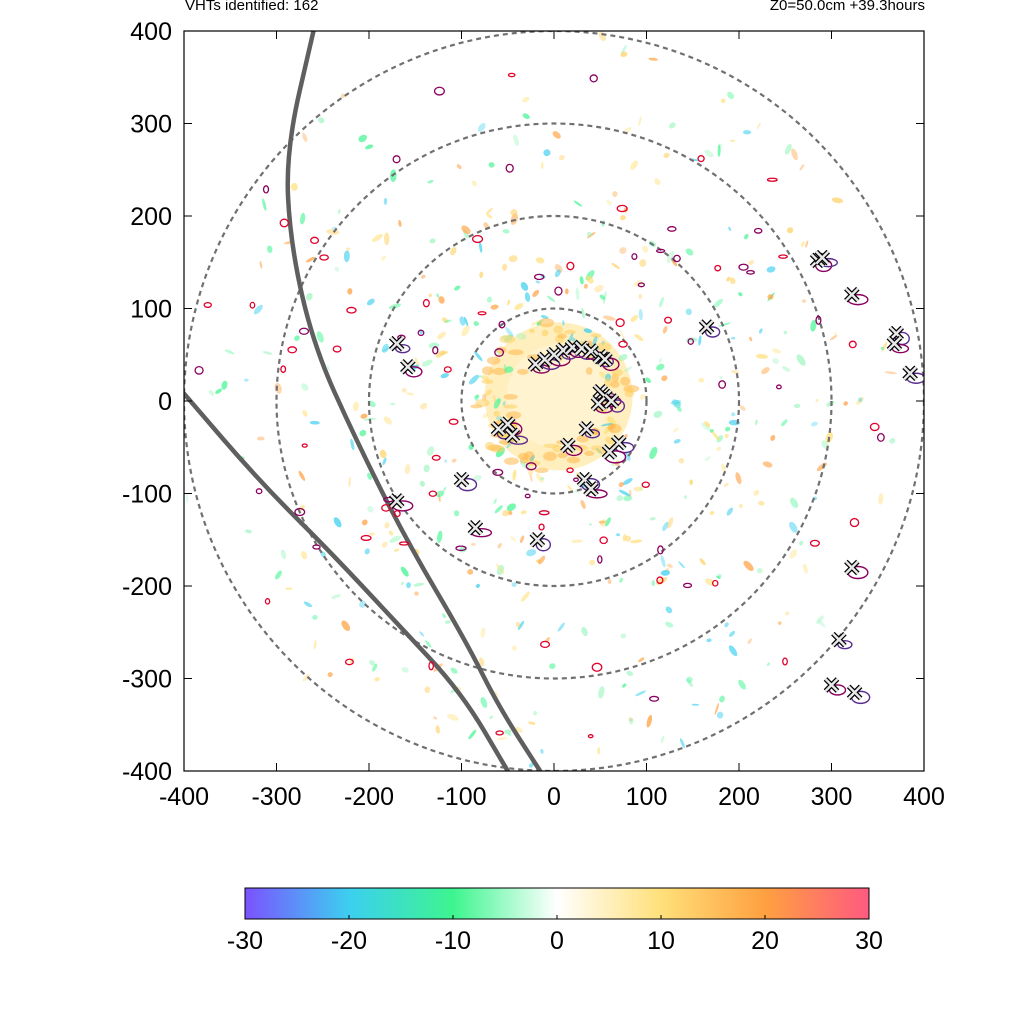  What do you see at coordinates (147, 772) in the screenshot?
I see `y-tick-label: -400` at bounding box center [147, 772].